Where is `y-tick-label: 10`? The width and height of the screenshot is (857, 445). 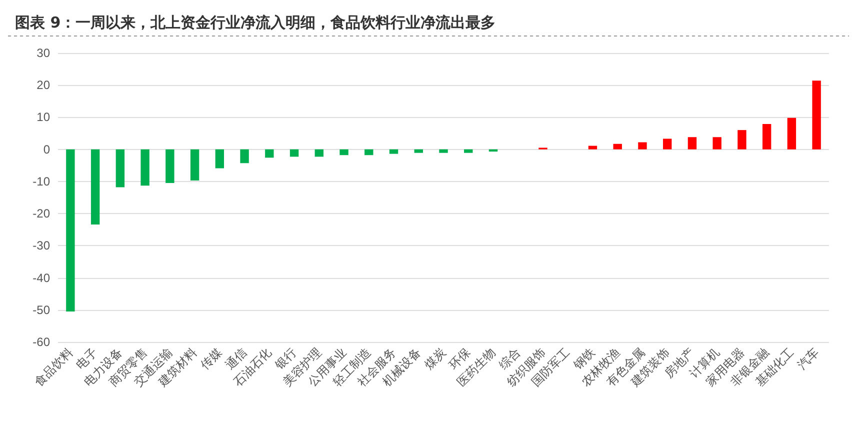 y-tick-label: 10 is located at coordinates (43, 117).